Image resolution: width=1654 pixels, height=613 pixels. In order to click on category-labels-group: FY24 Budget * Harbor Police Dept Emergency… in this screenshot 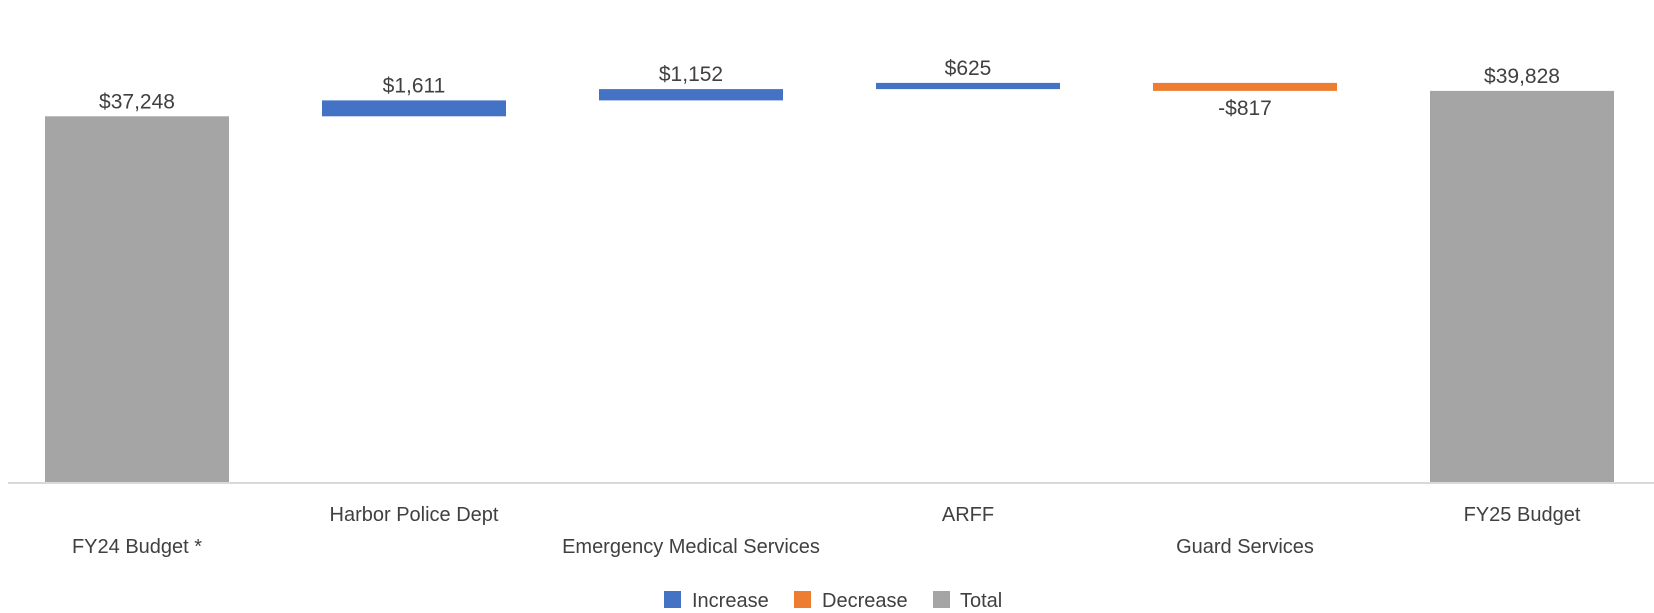, I will do `click(826, 531)`.